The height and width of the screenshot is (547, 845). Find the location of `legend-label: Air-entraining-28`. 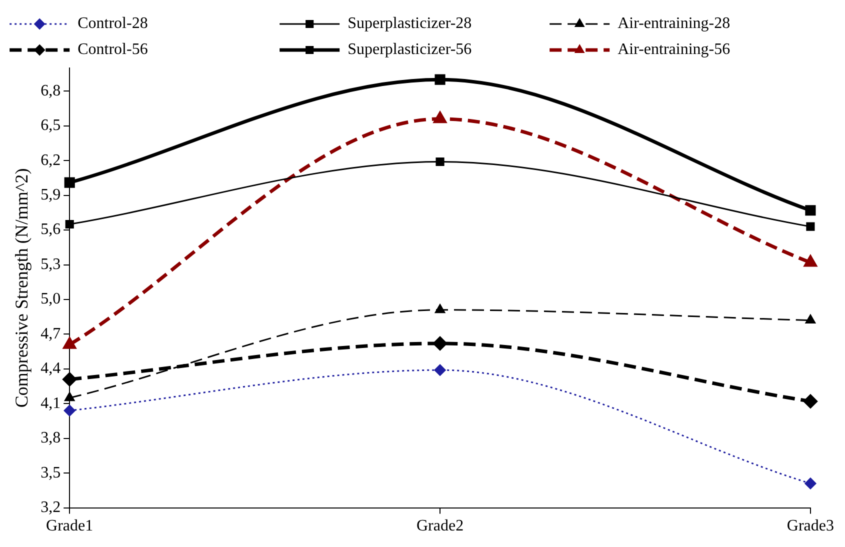

legend-label: Air-entraining-28 is located at coordinates (674, 23).